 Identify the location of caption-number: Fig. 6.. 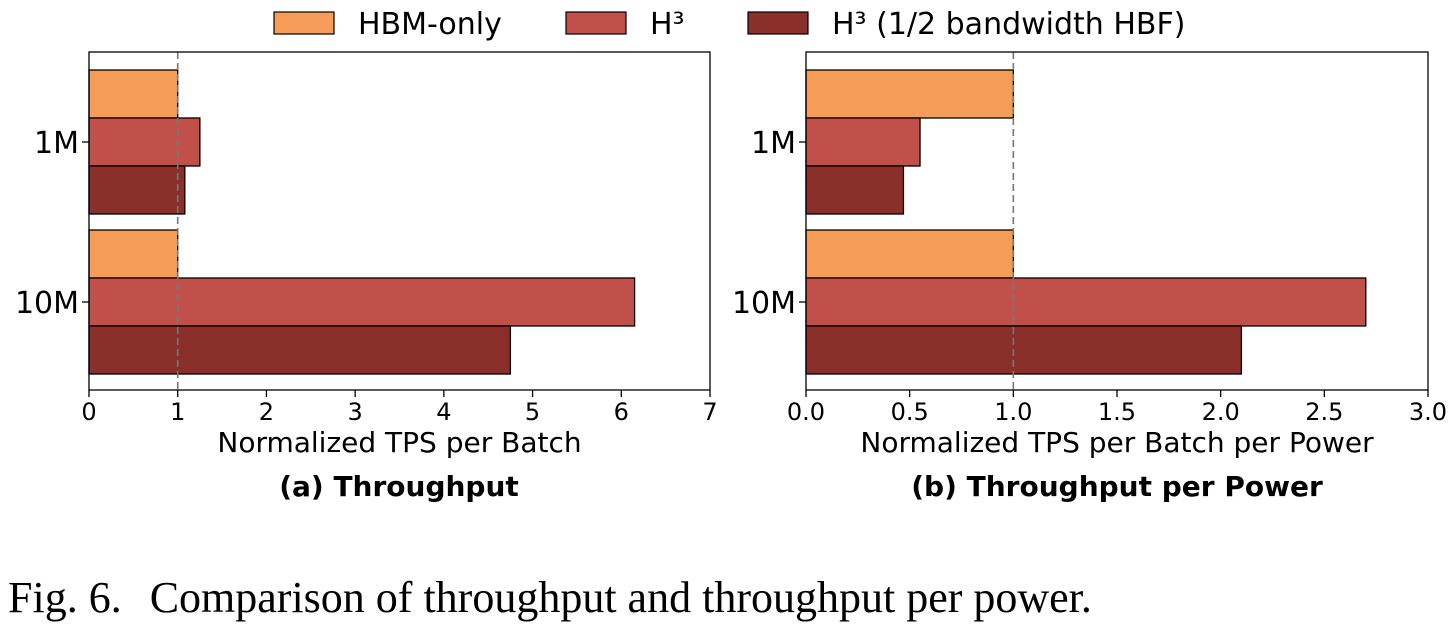
(65, 597).